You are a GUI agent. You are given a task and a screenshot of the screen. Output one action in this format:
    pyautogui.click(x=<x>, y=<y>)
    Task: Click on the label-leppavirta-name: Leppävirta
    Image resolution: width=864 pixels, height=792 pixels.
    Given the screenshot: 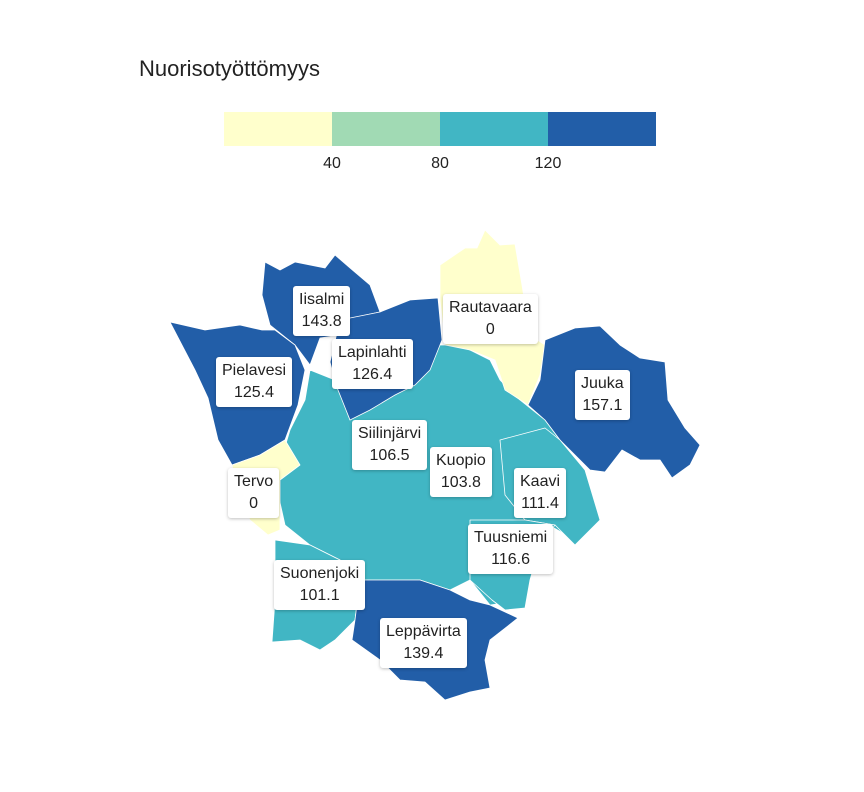 What is the action you would take?
    pyautogui.click(x=423, y=631)
    